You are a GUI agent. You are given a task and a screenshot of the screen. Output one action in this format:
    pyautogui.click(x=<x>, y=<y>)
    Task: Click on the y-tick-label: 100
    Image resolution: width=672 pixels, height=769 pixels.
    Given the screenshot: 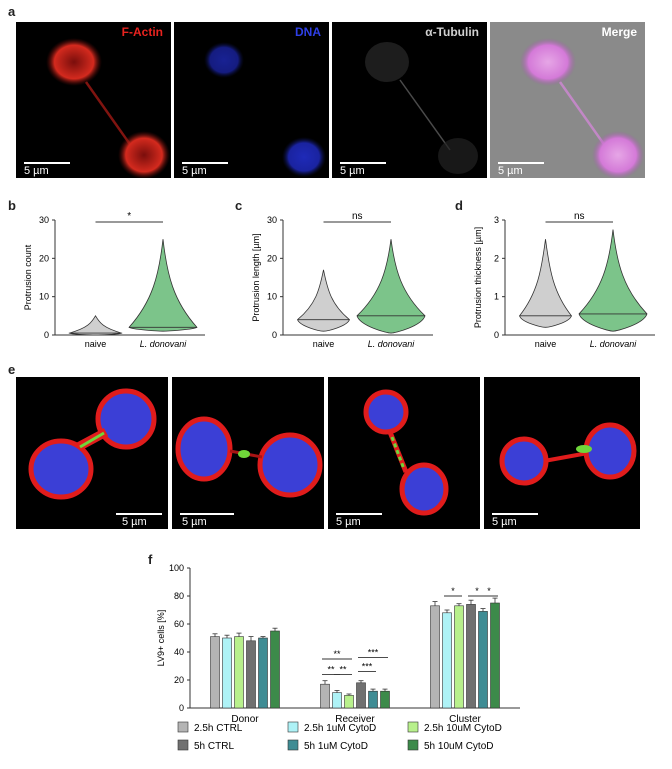 What is the action you would take?
    pyautogui.click(x=176, y=568)
    